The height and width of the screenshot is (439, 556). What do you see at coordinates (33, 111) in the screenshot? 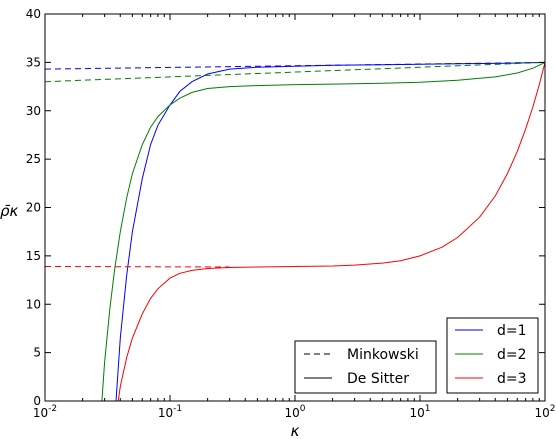
I see `y-tick-label: 30` at bounding box center [33, 111].